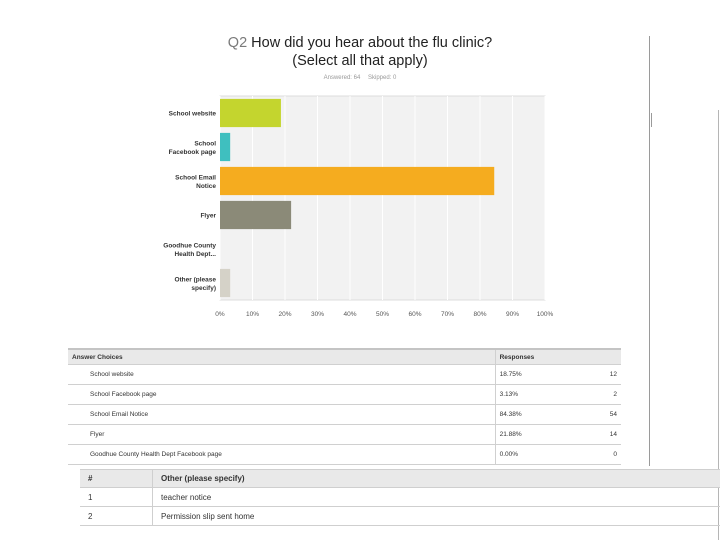 This screenshot has height=540, width=720. Describe the element at coordinates (282, 414) in the screenshot. I see `answer-choice: School Email Notice` at that location.